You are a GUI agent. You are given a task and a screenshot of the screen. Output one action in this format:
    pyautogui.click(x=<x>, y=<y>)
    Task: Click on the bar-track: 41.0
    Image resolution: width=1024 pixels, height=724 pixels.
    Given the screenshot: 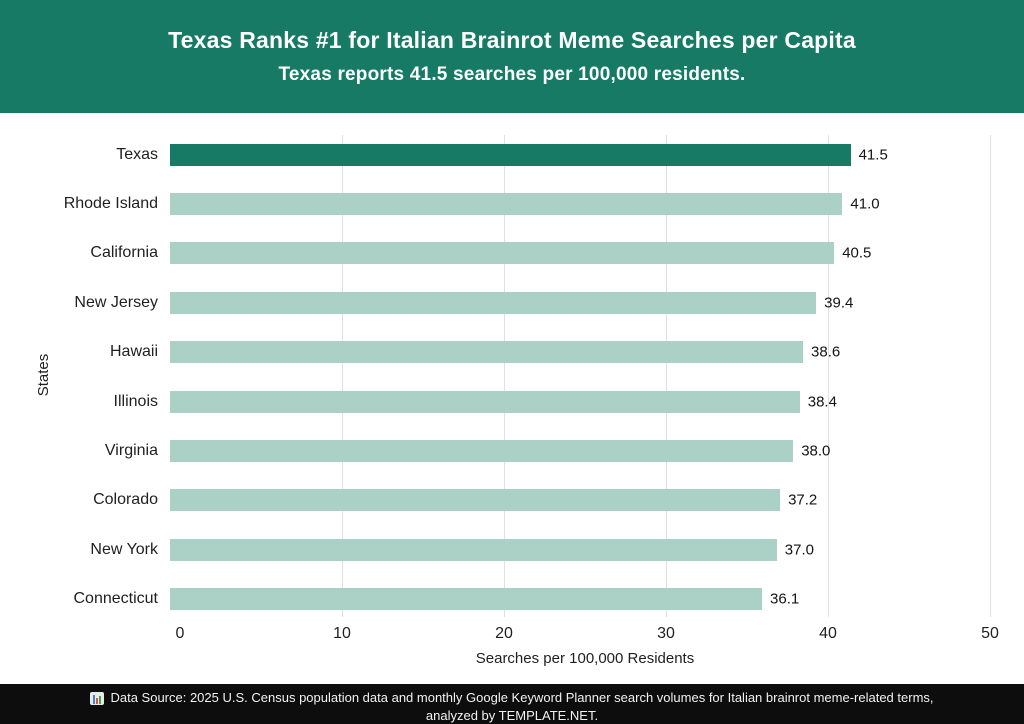 What is the action you would take?
    pyautogui.click(x=580, y=204)
    